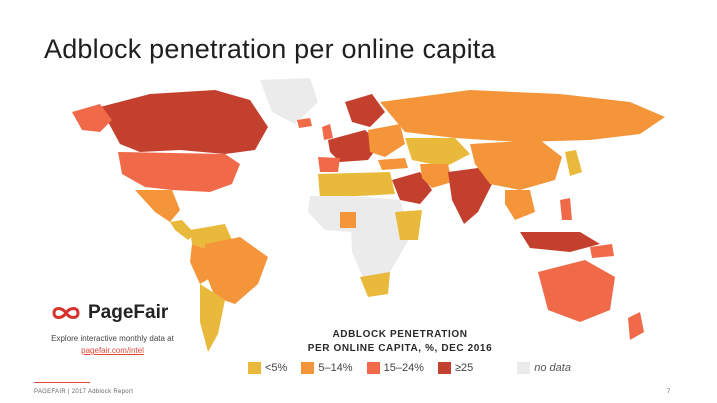 Image resolution: width=717 pixels, height=403 pixels. Describe the element at coordinates (157, 206) in the screenshot. I see `region-mexico` at that location.